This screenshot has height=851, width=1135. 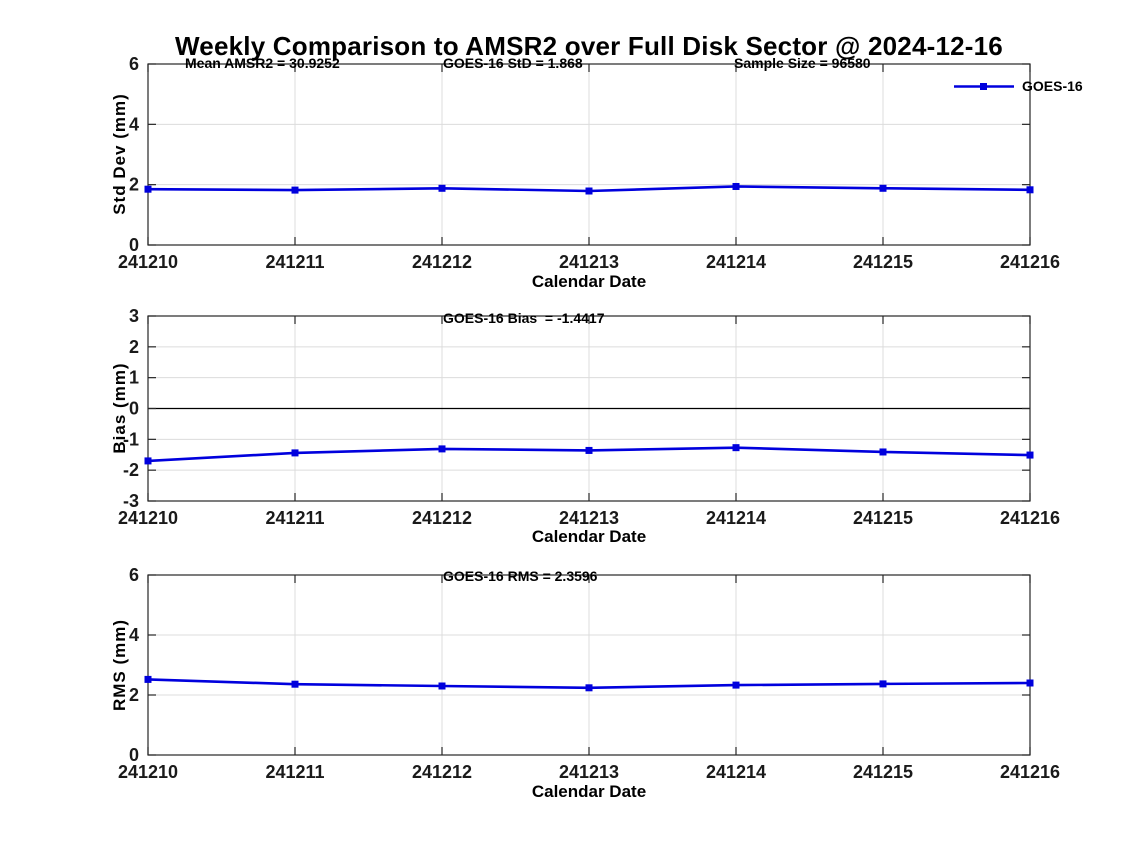 What do you see at coordinates (589, 536) in the screenshot?
I see `x-axis-label-bias: Calendar Date` at bounding box center [589, 536].